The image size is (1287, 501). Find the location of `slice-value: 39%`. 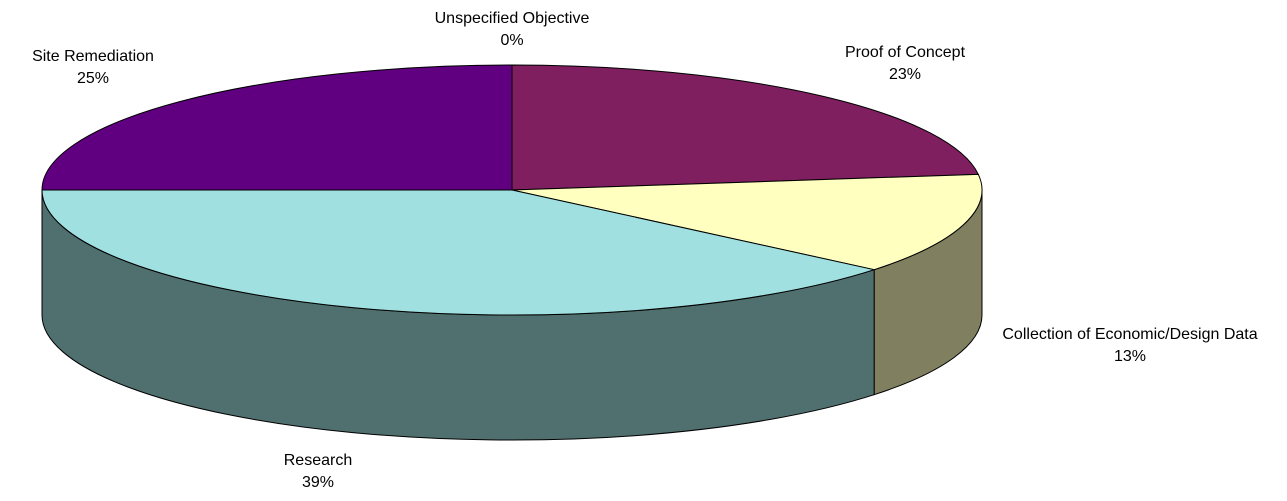

slice-value: 39% is located at coordinates (318, 482).